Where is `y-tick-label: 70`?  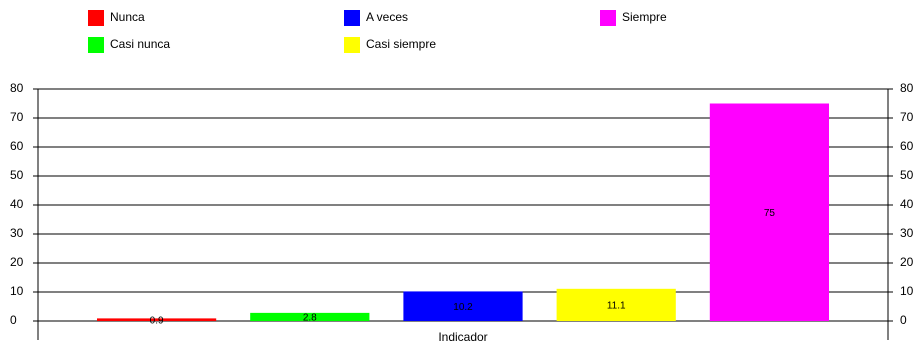 y-tick-label: 70 is located at coordinates (17, 117).